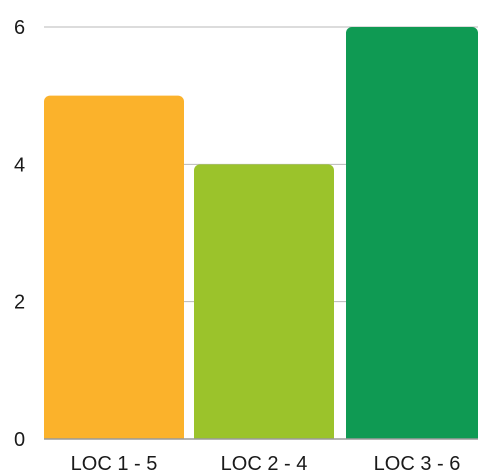 Image resolution: width=478 pixels, height=475 pixels. I want to click on x-category-label: LOC 3 - 6, so click(417, 464).